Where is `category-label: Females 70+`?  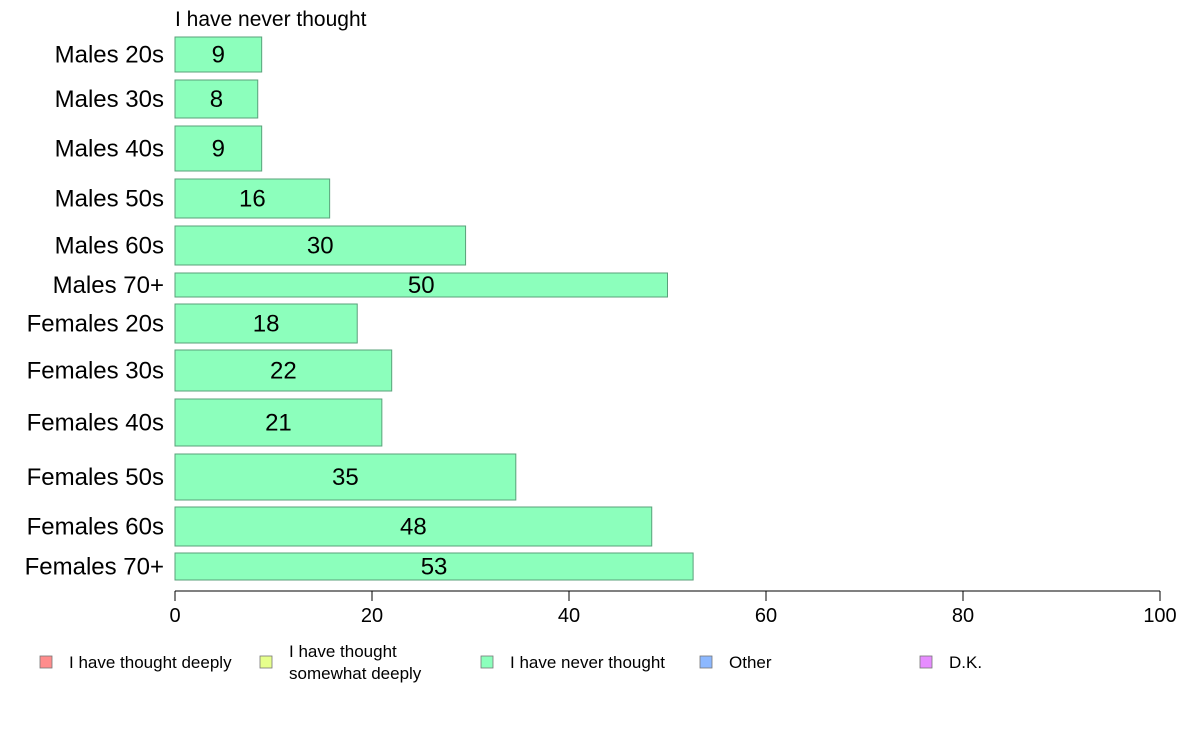
category-label: Females 70+ is located at coordinates (94, 567).